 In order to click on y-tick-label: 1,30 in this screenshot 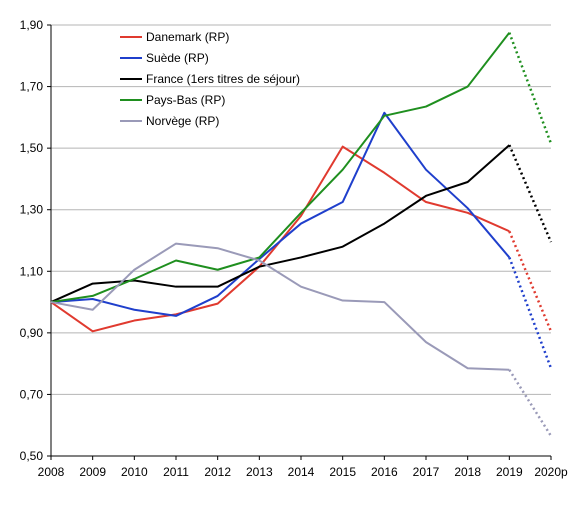, I will do `click(32, 210)`.